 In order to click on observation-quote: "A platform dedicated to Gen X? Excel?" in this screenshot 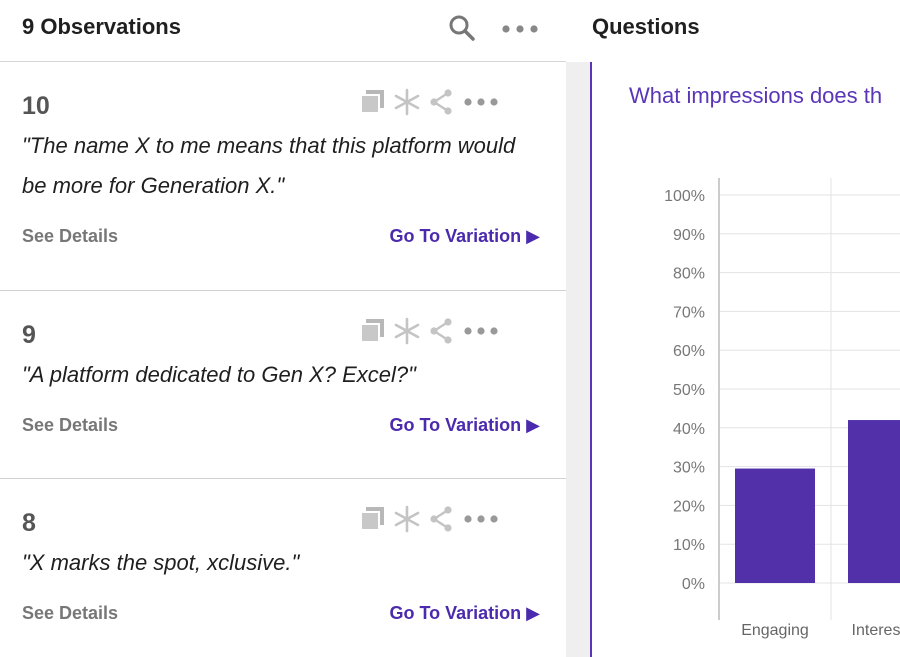, I will do `click(219, 374)`.